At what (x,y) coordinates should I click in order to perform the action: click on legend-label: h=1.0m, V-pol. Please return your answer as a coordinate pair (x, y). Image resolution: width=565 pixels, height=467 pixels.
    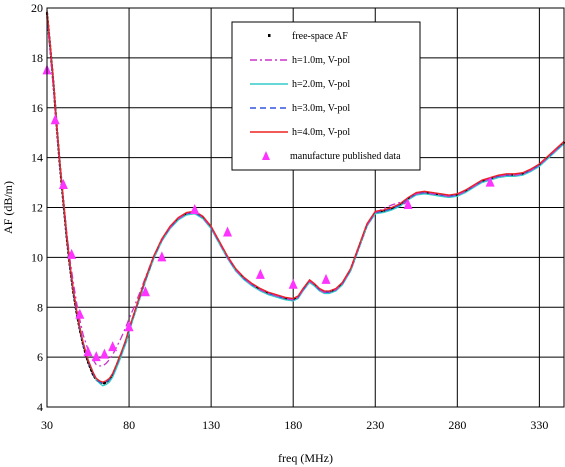
    Looking at the image, I should click on (321, 60).